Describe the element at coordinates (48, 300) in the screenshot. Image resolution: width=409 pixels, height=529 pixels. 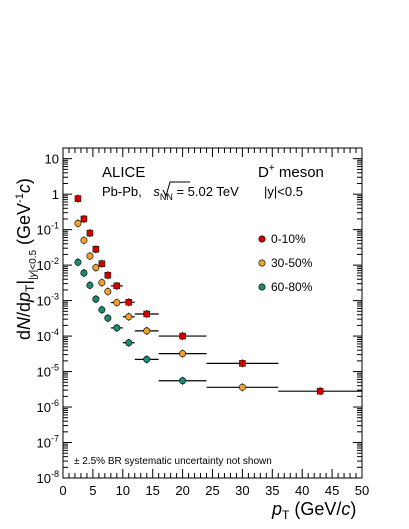
I see `y-tick-label: 10⁻³` at that location.